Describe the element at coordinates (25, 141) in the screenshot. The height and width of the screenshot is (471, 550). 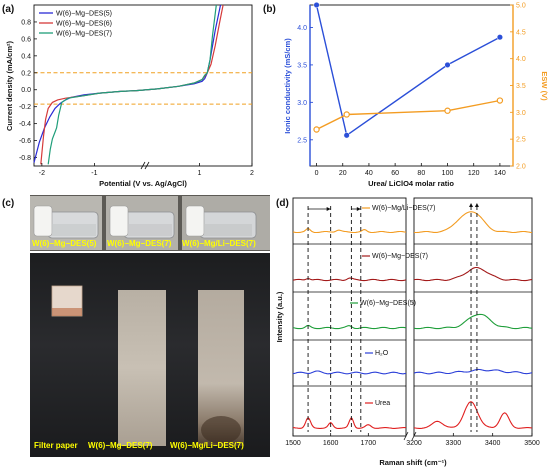
I see `a-ytick-label: -0.6` at that location.